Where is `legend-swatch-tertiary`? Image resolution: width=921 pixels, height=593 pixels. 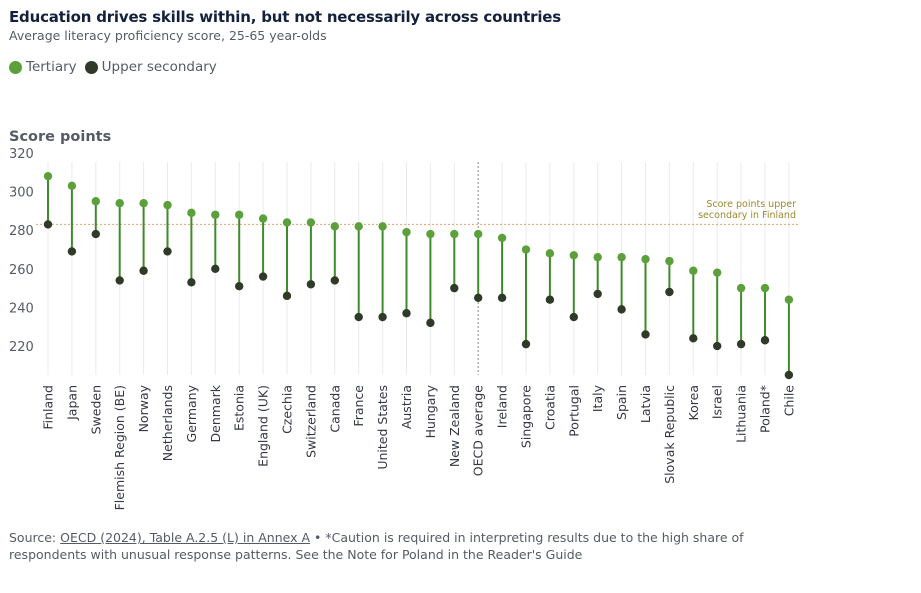 legend-swatch-tertiary is located at coordinates (15, 67).